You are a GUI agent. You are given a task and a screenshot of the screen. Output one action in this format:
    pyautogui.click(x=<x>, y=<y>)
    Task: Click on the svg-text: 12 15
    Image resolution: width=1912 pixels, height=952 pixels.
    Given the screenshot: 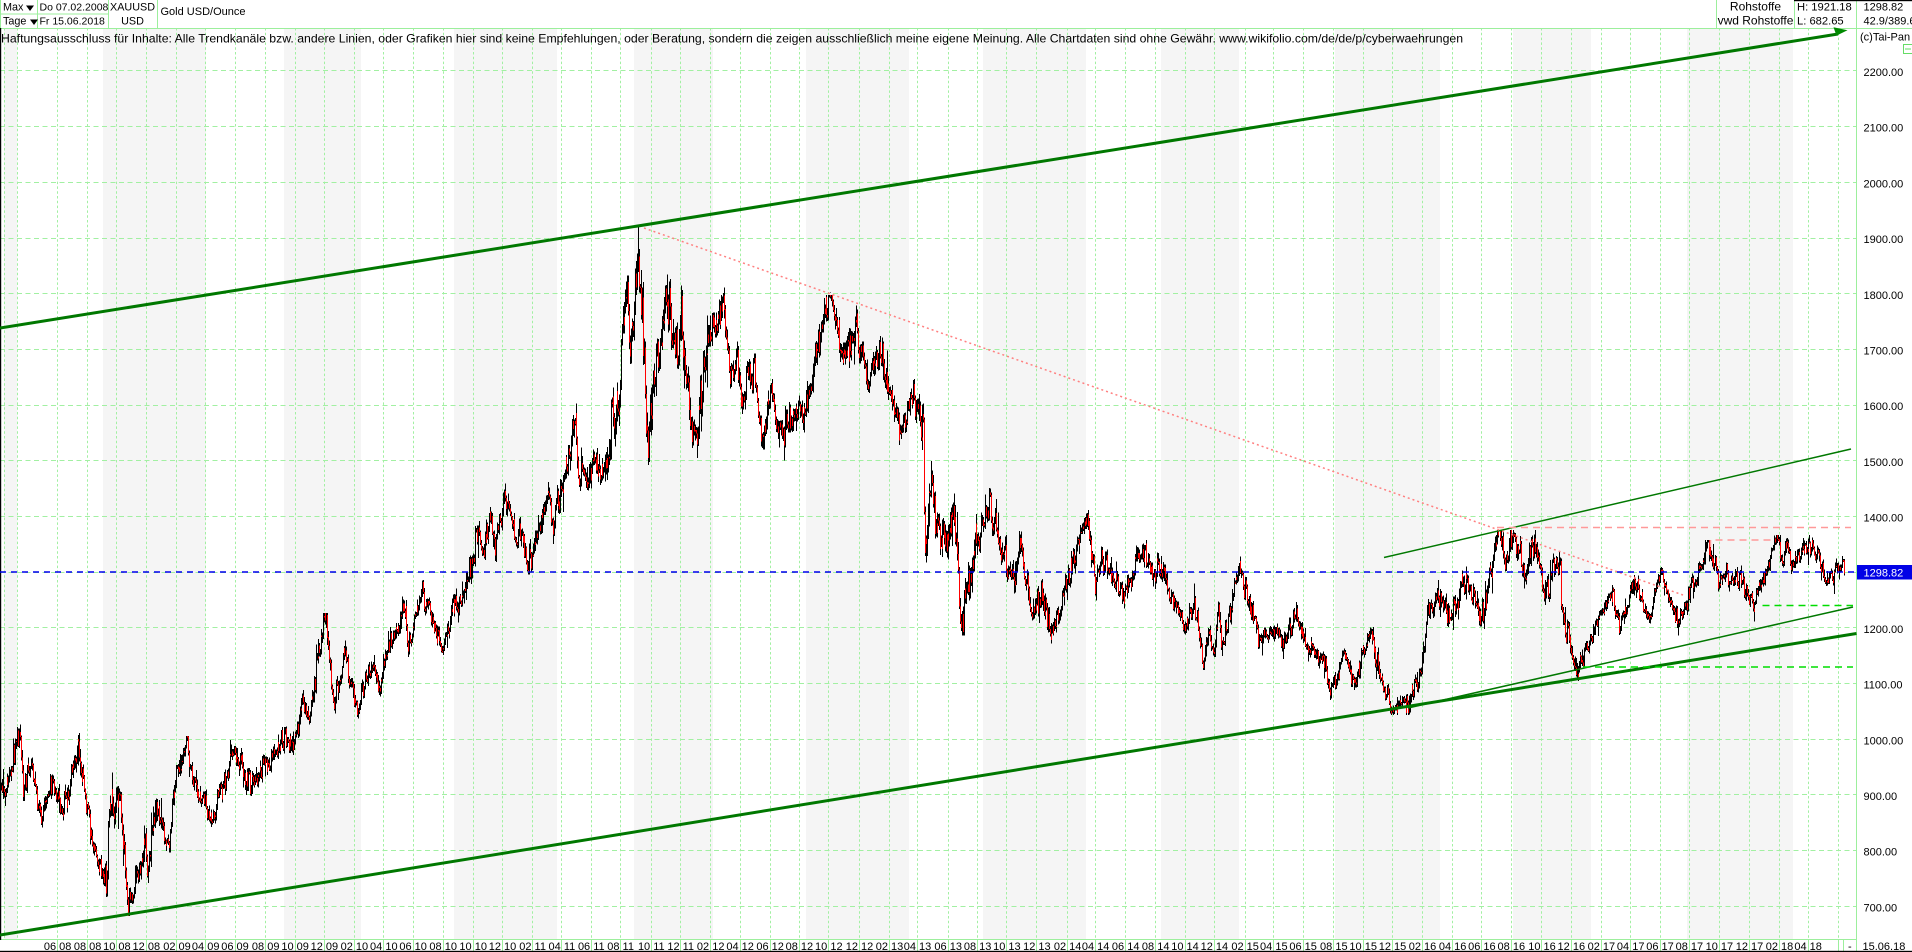 What is the action you would take?
    pyautogui.click(x=1393, y=946)
    